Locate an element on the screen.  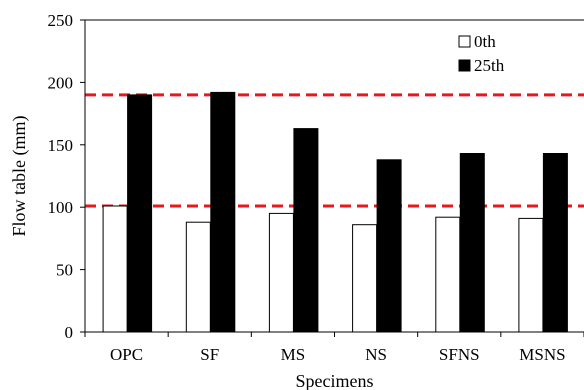
legend-swatch-0th is located at coordinates (464, 41).